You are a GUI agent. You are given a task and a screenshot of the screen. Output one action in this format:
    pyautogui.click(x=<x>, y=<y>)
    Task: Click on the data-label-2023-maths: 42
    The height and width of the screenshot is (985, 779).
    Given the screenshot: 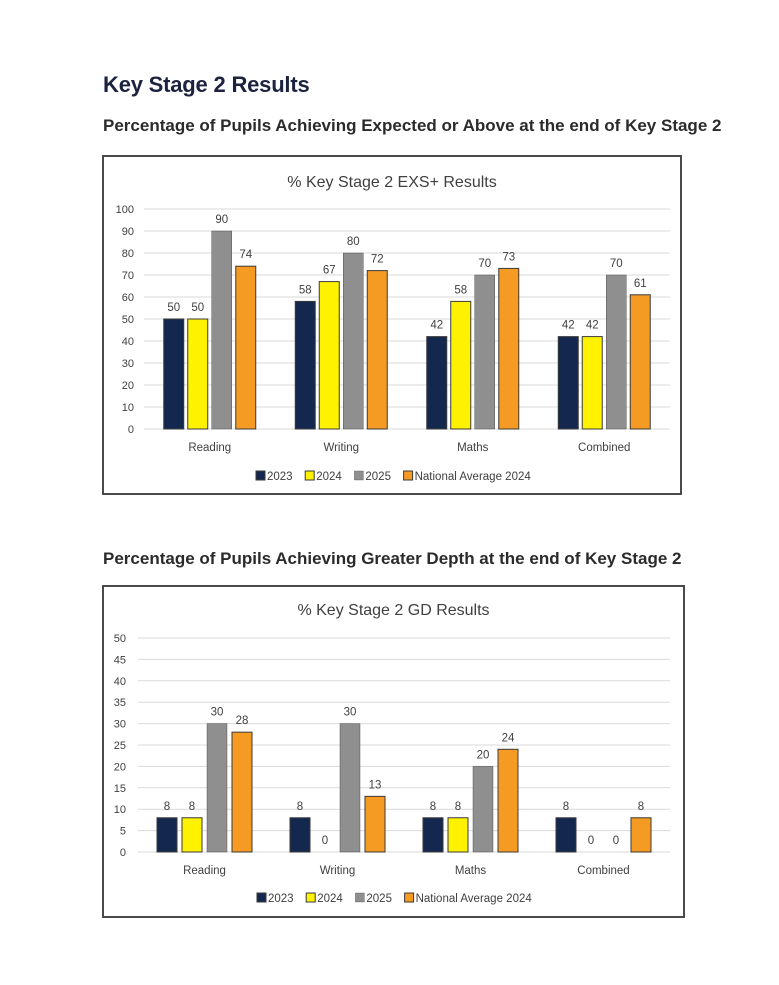 What is the action you would take?
    pyautogui.click(x=436, y=326)
    